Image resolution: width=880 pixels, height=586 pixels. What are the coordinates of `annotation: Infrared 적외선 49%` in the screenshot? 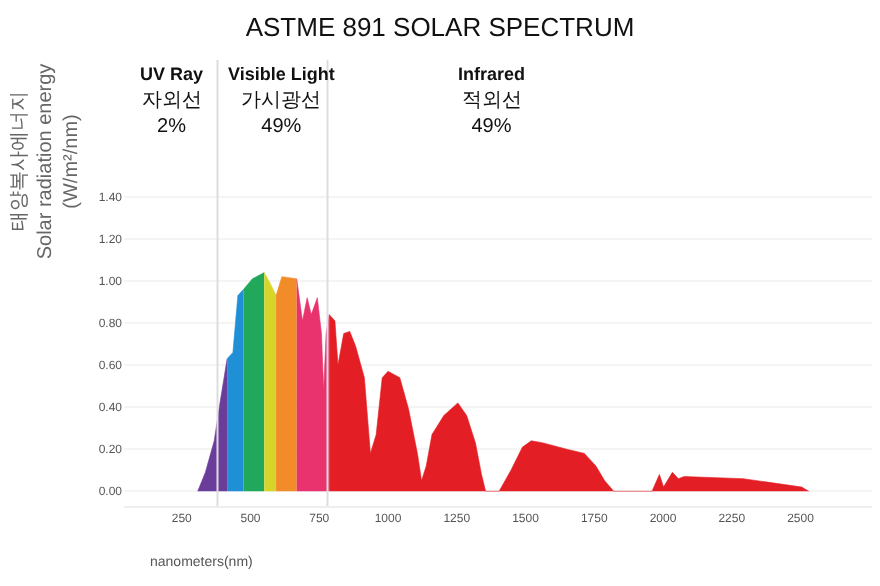 It's located at (492, 101).